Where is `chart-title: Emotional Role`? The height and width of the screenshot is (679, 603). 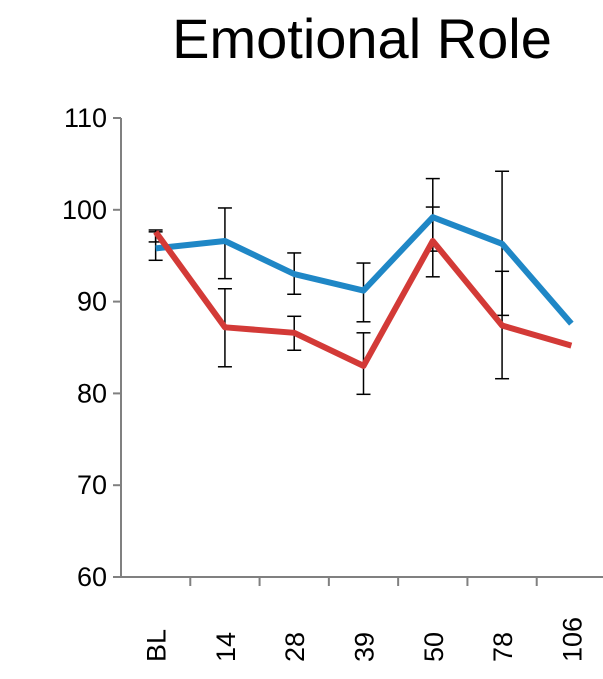 chart-title: Emotional Role is located at coordinates (362, 38).